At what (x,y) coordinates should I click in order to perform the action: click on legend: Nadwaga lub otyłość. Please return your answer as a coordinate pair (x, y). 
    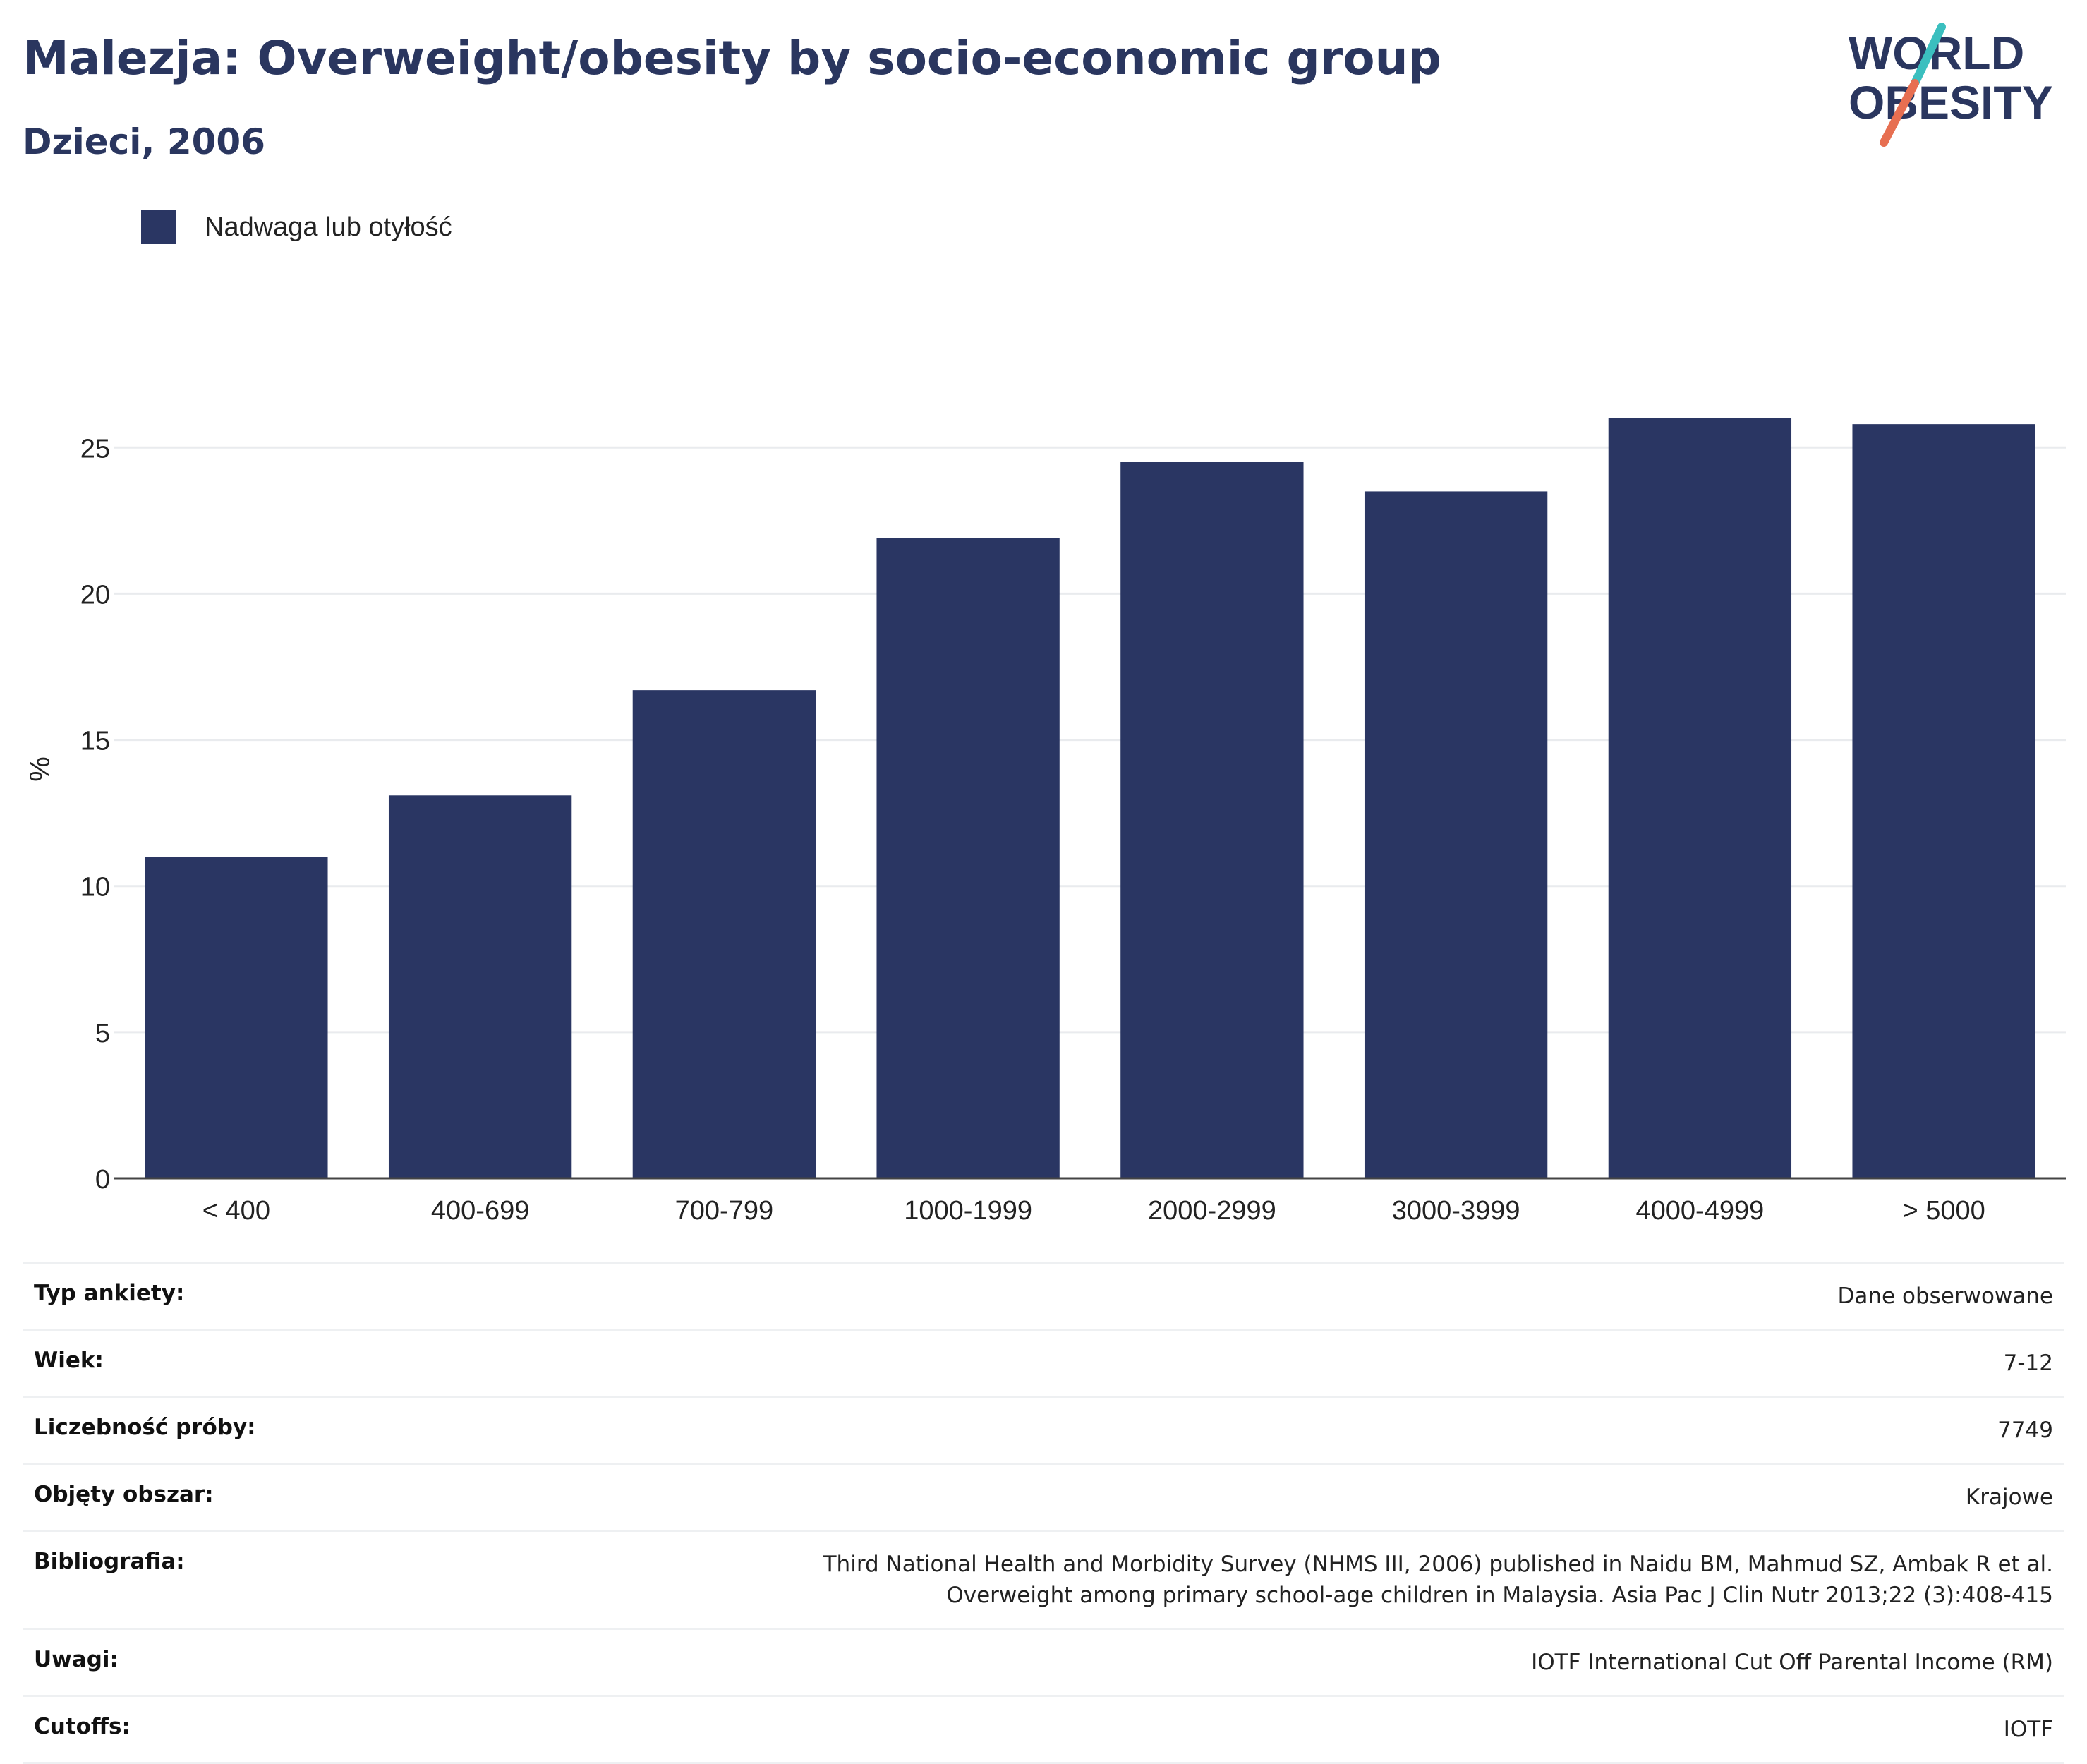
    Looking at the image, I should click on (296, 227).